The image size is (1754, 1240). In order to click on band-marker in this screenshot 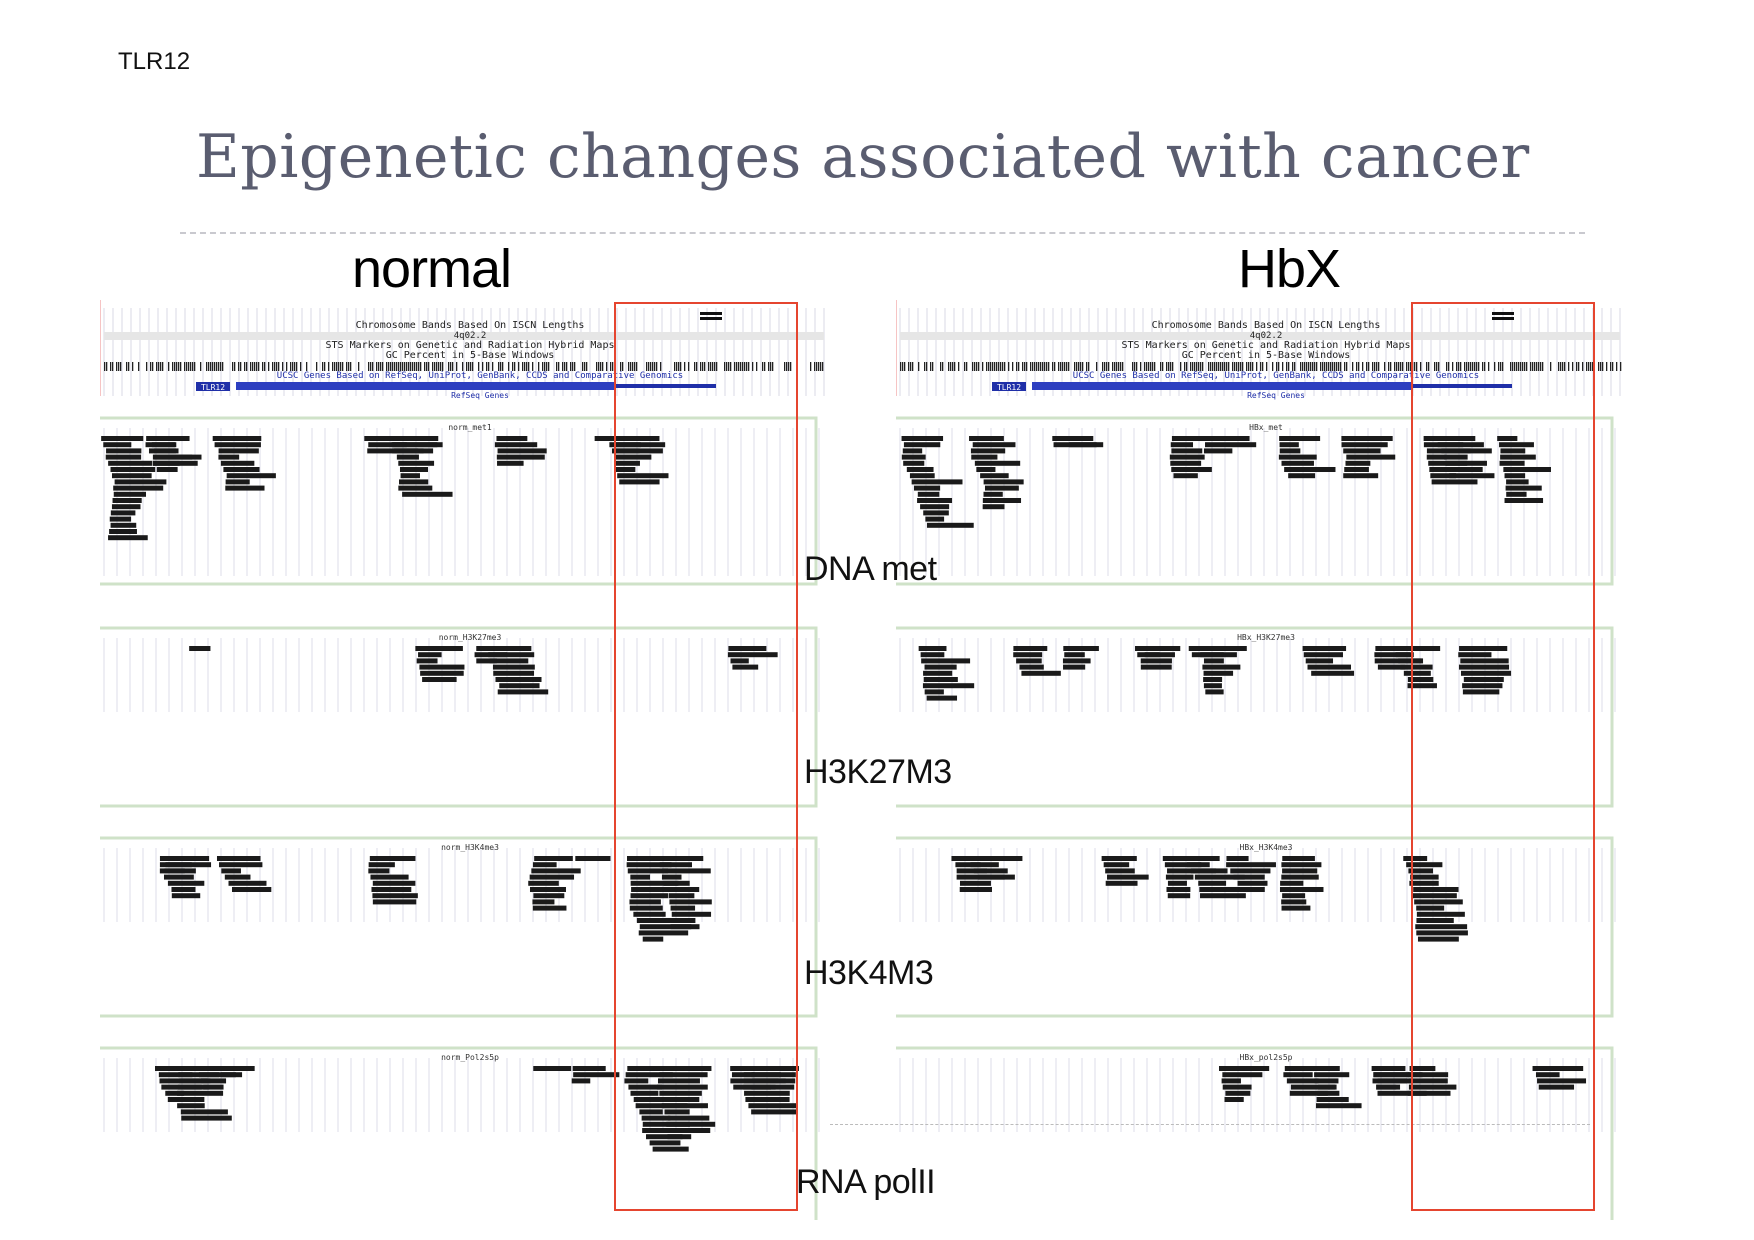, I will do `click(711, 318)`.